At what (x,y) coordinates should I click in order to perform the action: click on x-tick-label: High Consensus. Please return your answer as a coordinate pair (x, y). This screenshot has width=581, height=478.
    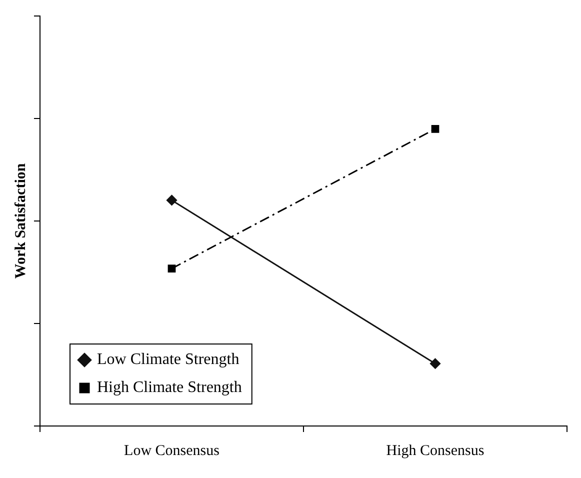
    Looking at the image, I should click on (435, 450).